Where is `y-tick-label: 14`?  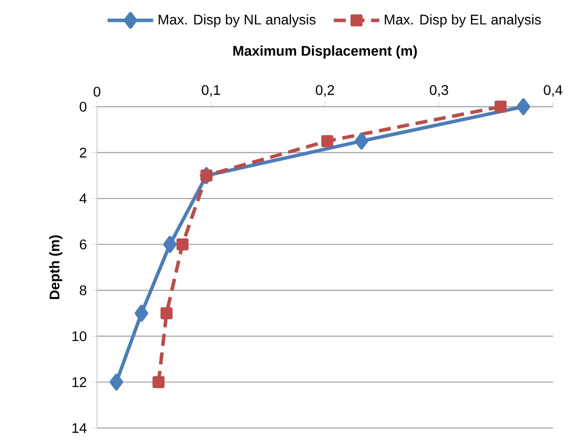
y-tick-label: 14 is located at coordinates (79, 428).